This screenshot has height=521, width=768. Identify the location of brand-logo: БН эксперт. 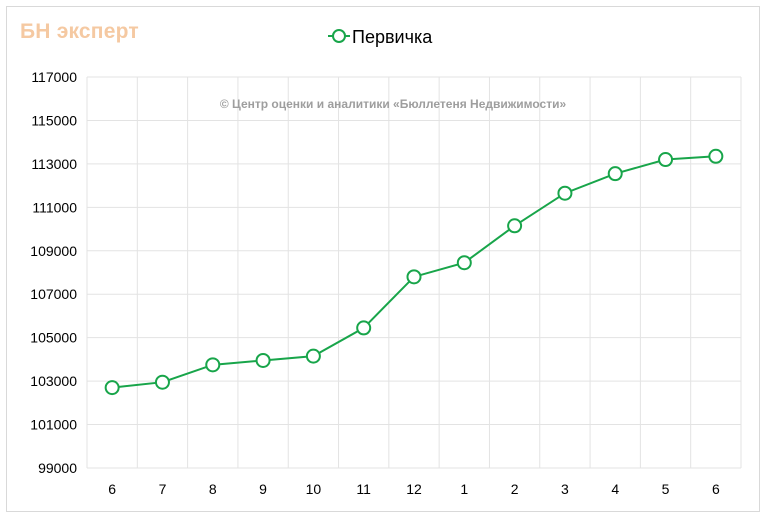
(79, 31).